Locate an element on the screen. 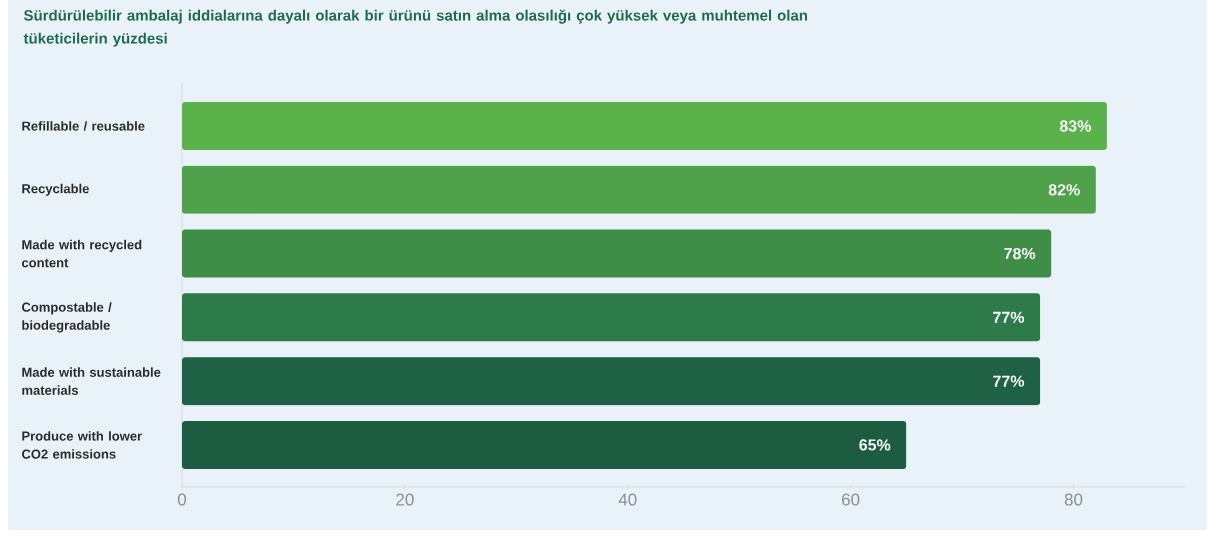 The width and height of the screenshot is (1215, 538). chart-title: Sürdürülebilir ambalaj iddialarına dayalı olarak bir ürünü satın alma olasılığı çok yüksek veya muhtemel olan tüketicilerin yüzdesi is located at coordinates (415, 28).